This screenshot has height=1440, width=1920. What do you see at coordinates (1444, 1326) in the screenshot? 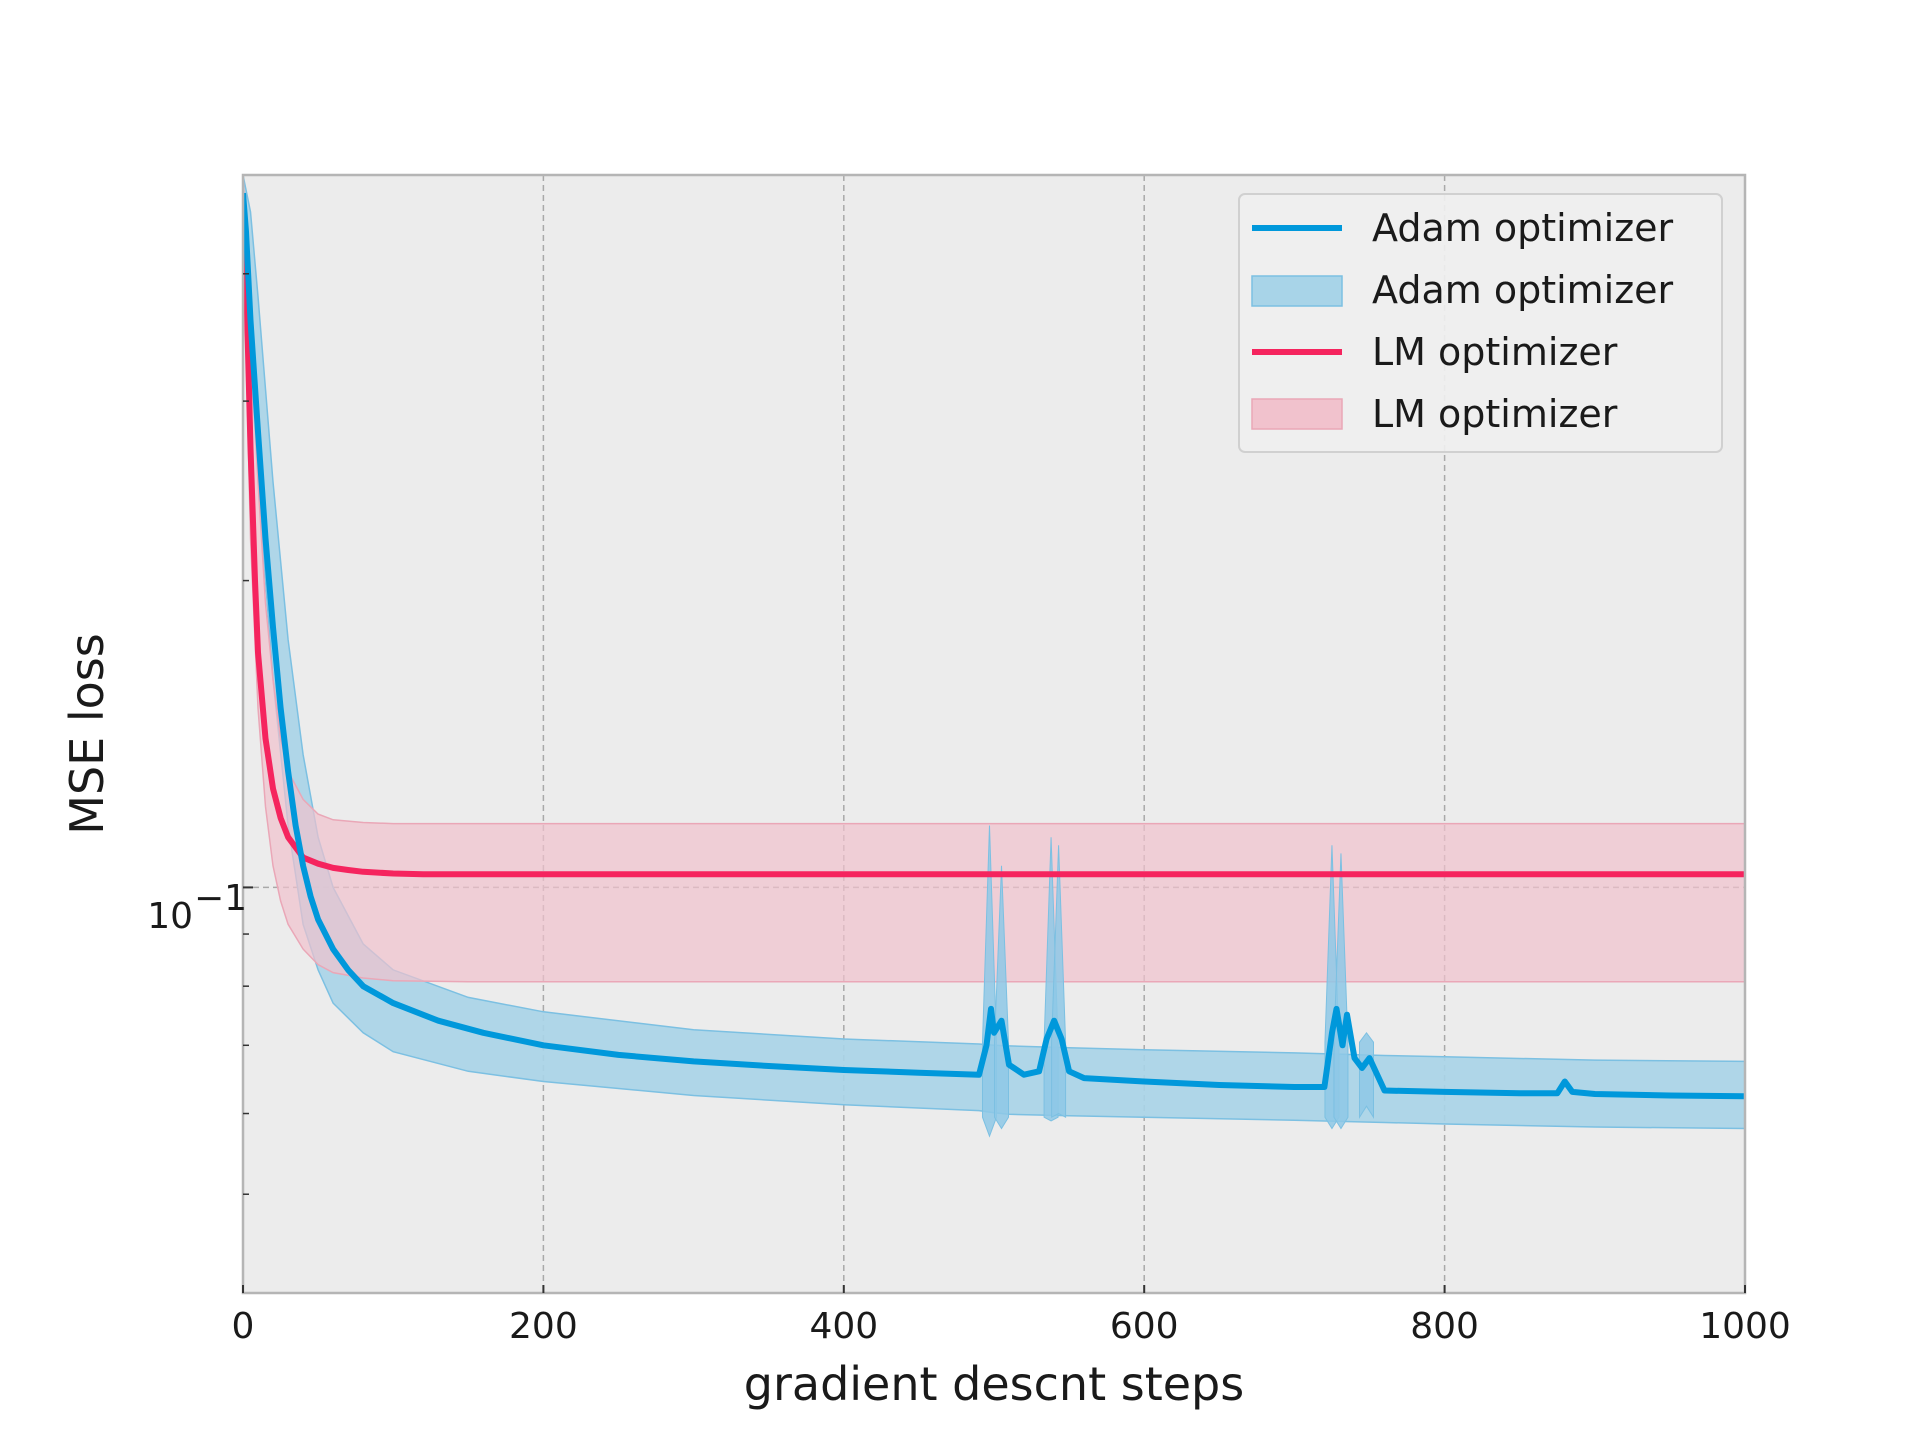
I see `x-tick-label-800: 800` at bounding box center [1444, 1326].